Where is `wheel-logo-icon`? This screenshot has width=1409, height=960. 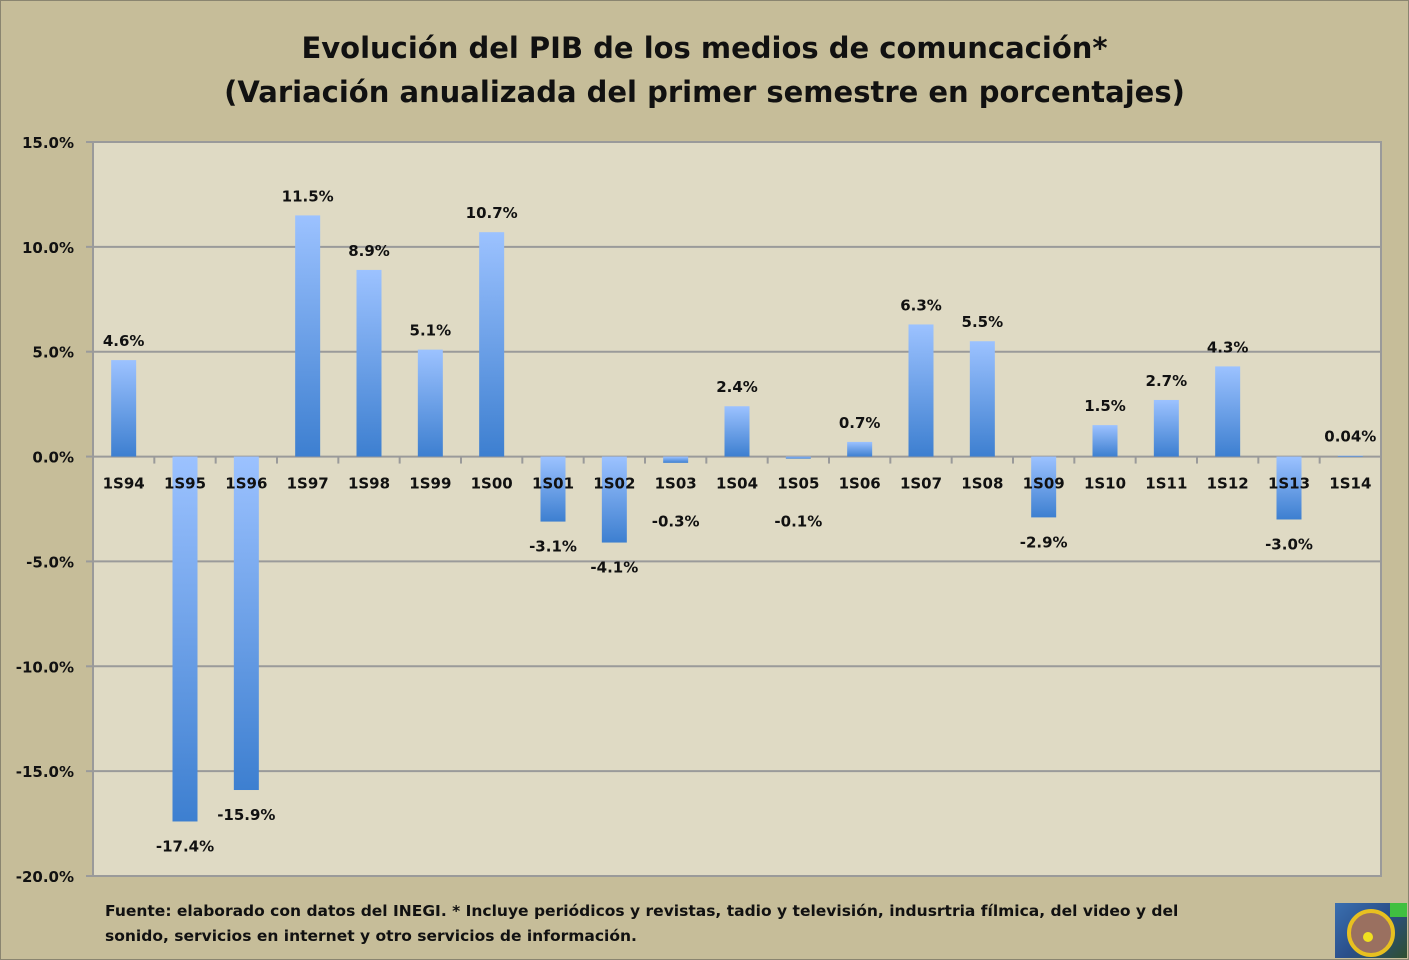 wheel-logo-icon is located at coordinates (1377, 930).